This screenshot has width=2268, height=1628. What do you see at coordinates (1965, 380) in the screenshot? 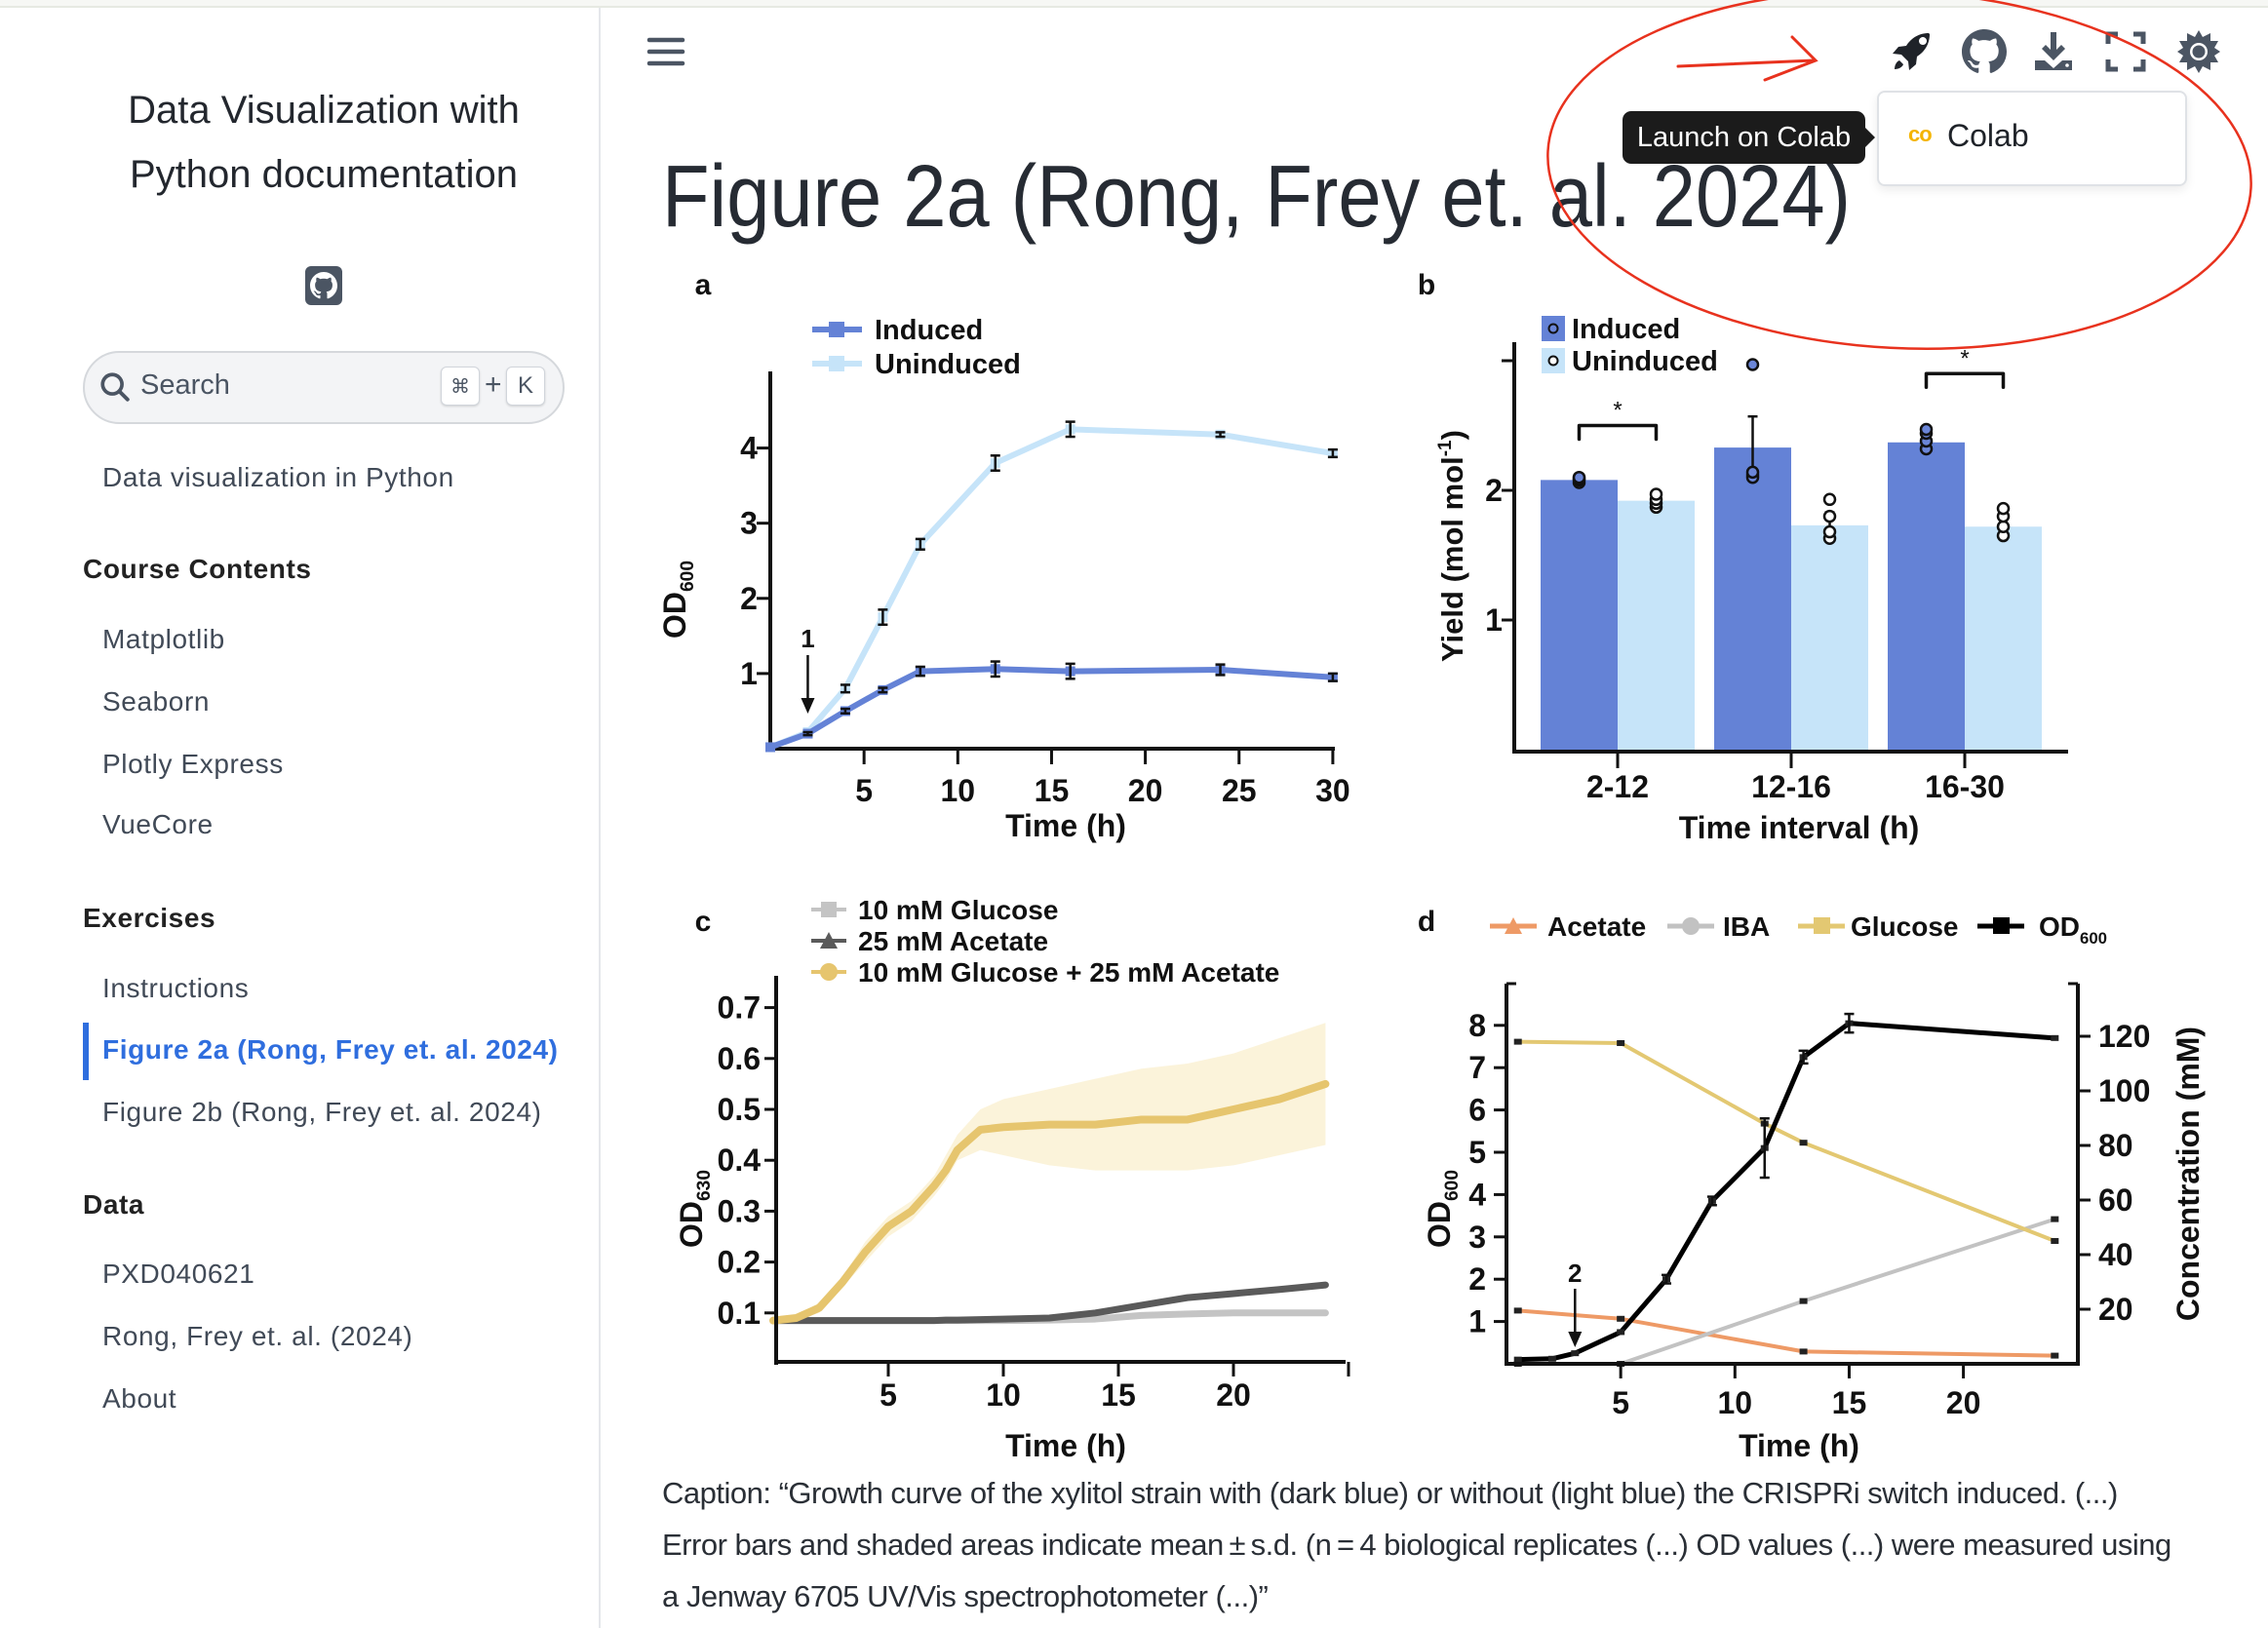
I see `significance-bracket` at bounding box center [1965, 380].